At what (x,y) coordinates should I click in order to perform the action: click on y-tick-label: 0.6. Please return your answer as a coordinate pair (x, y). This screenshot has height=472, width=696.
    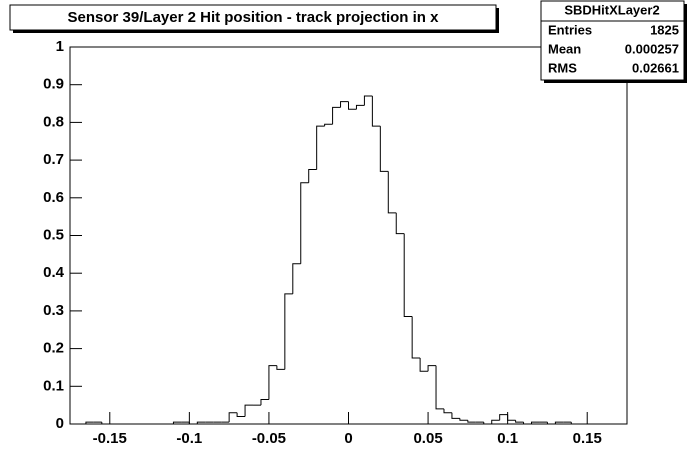
    Looking at the image, I should click on (53, 197).